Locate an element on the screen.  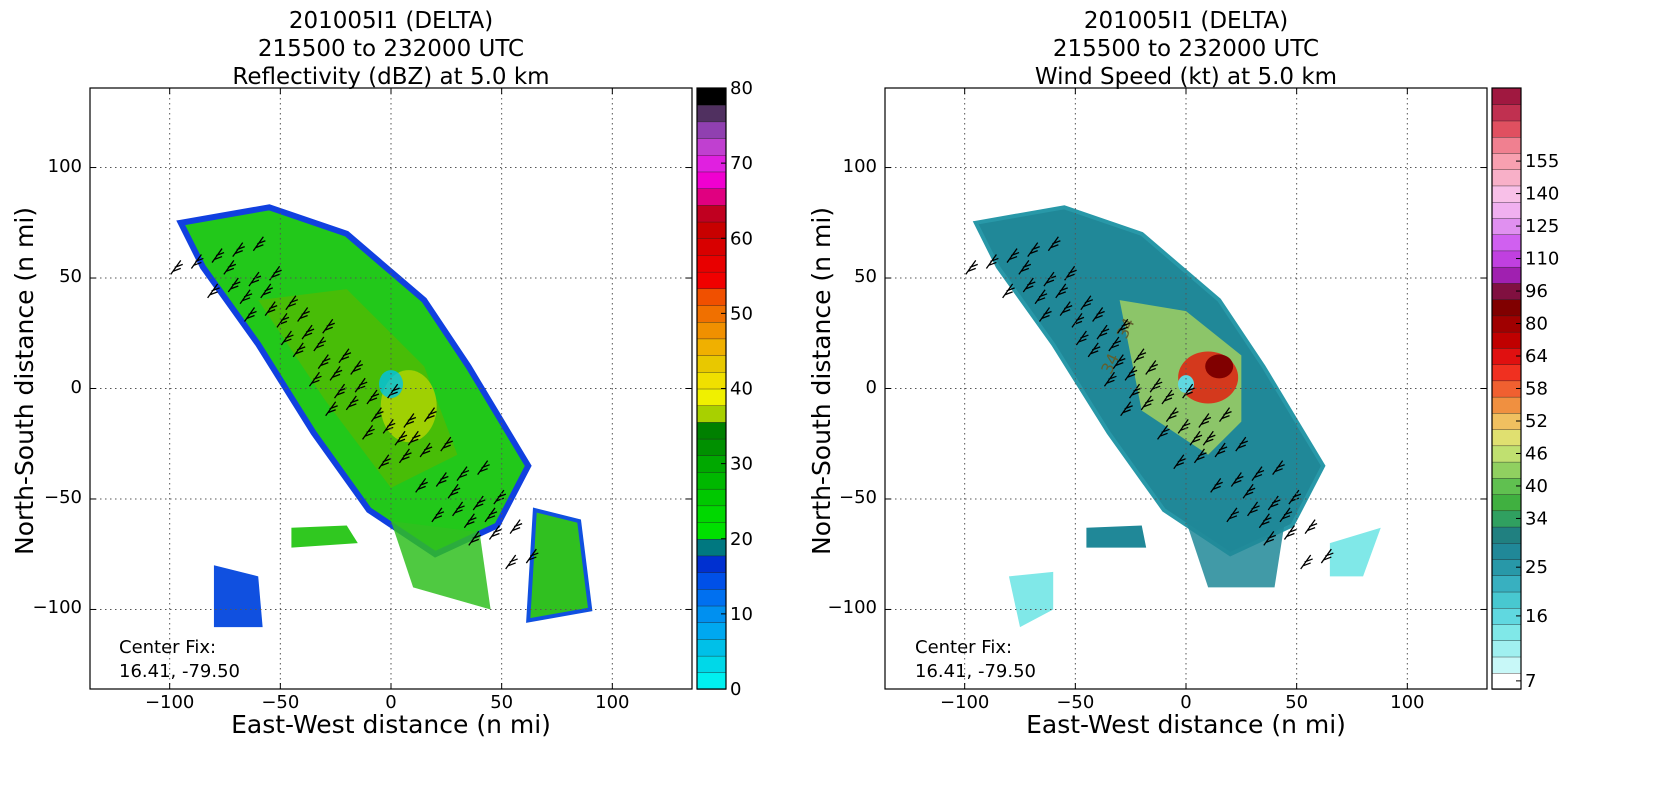
colorbar-tick-label: 10 is located at coordinates (741, 614).